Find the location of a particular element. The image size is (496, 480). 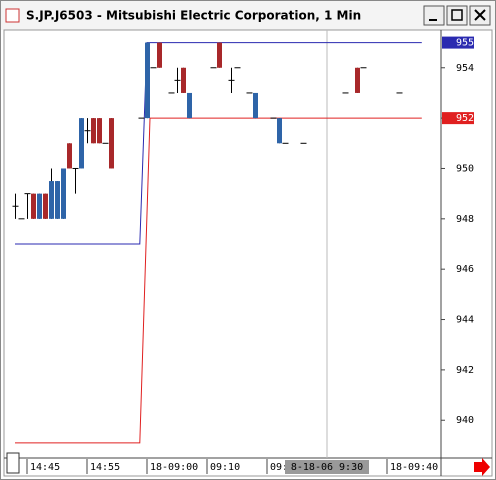

y-tick-label: 946 is located at coordinates (465, 269).